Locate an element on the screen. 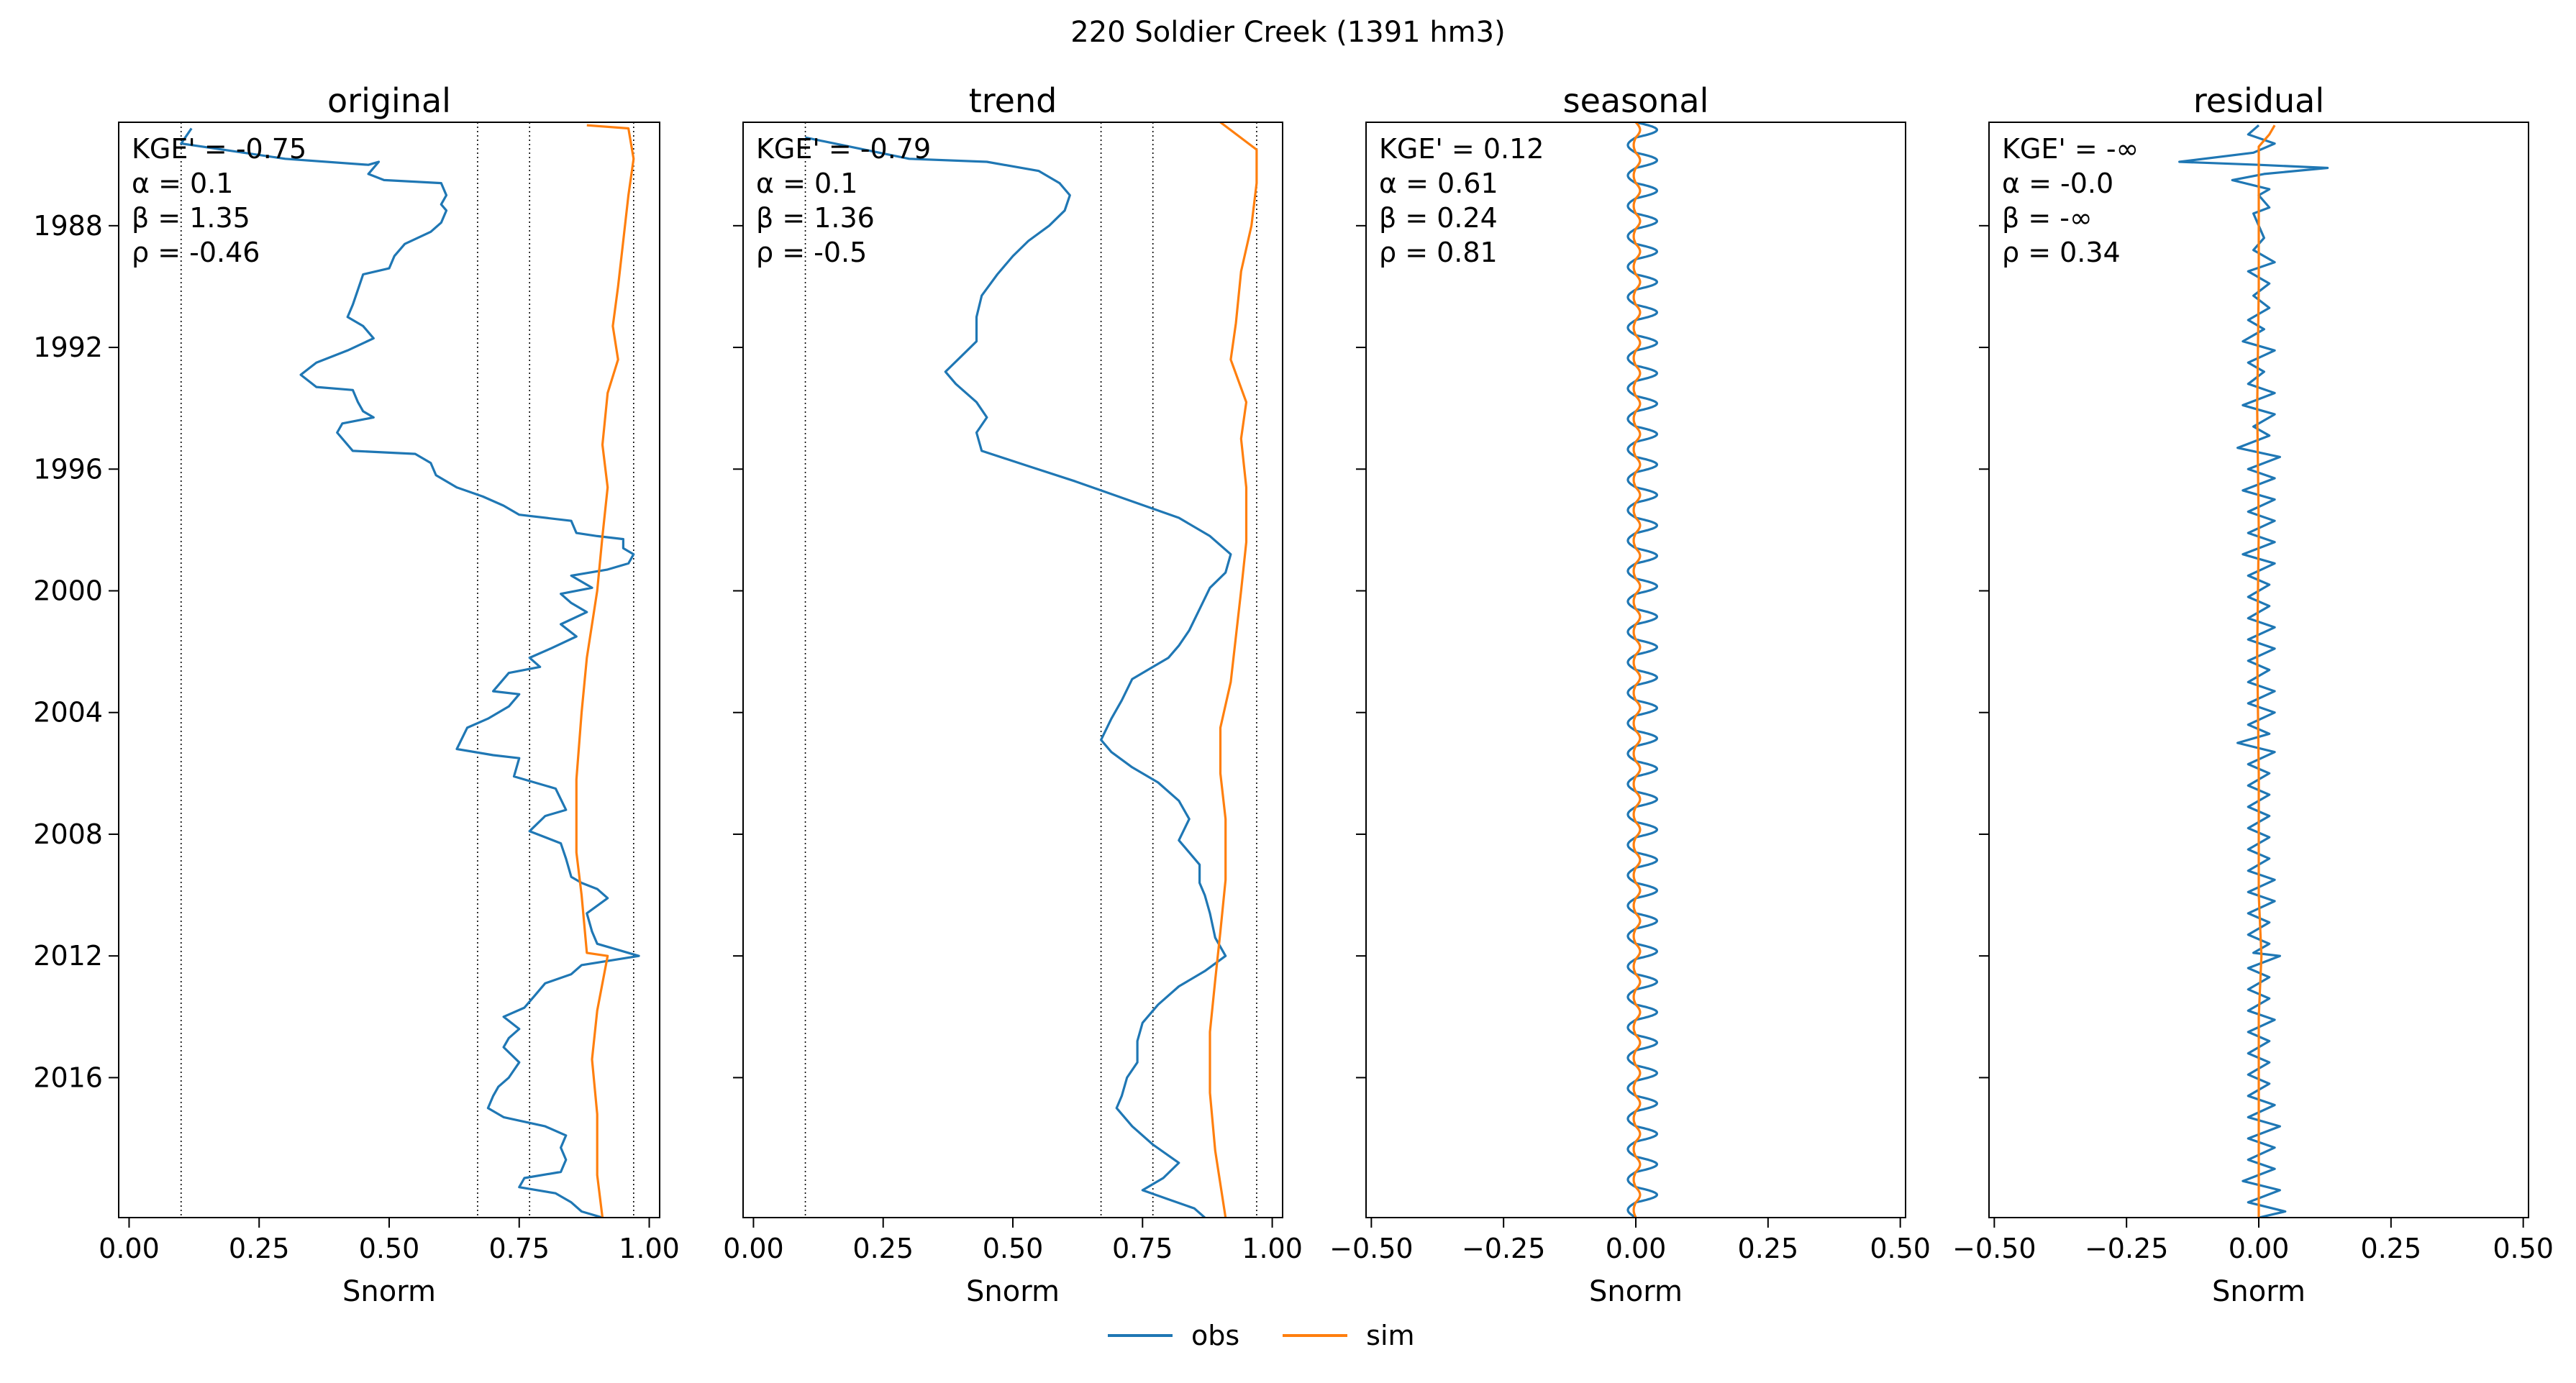 This screenshot has height=1383, width=2576. legend-label-obs: obs is located at coordinates (1215, 1335).